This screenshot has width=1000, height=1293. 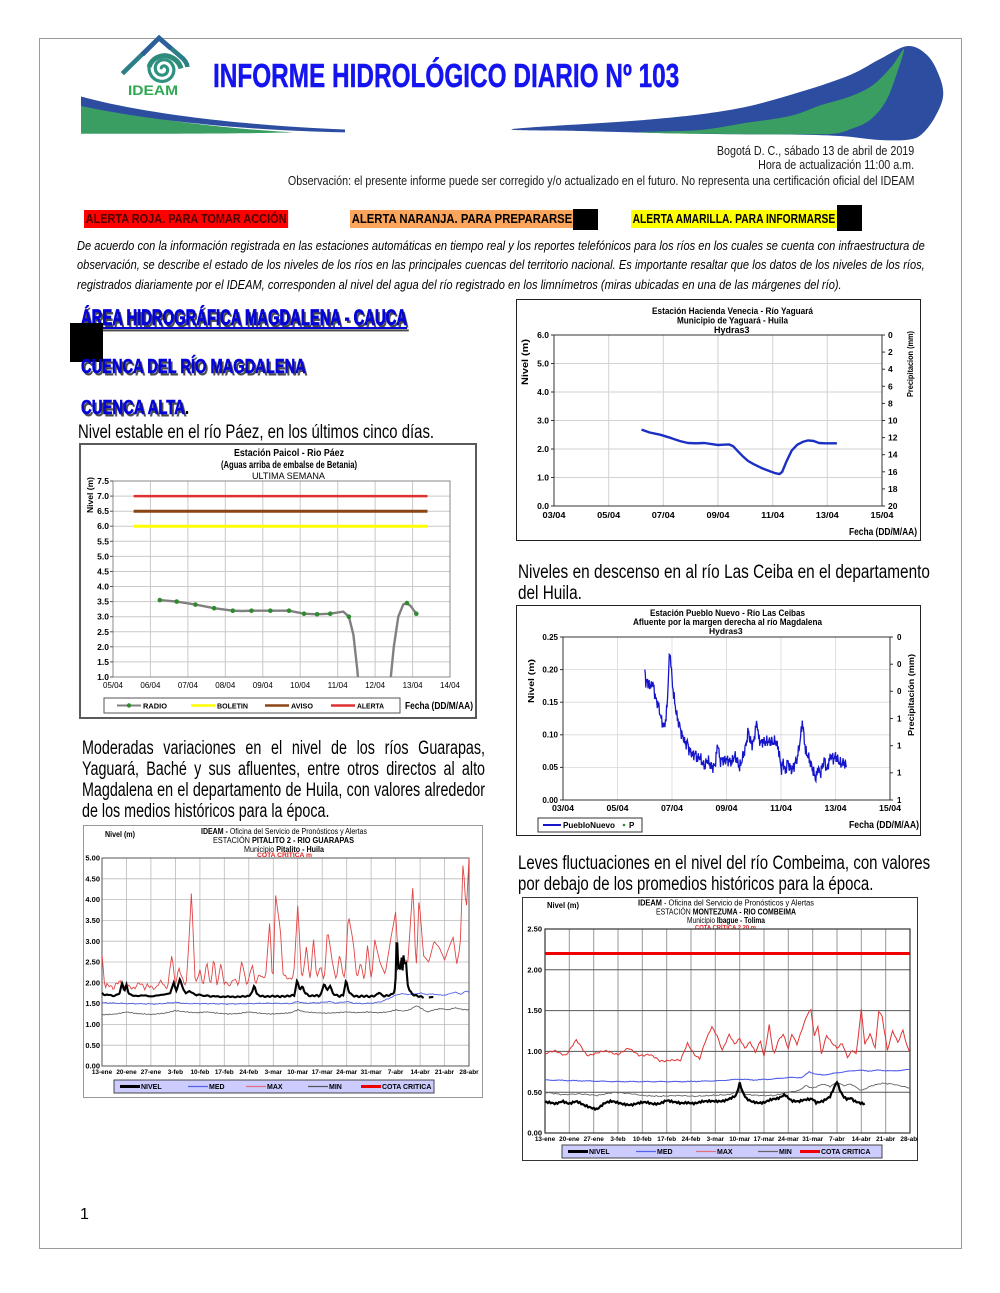 I want to click on svg-text: PuebloNuevo, so click(x=589, y=825).